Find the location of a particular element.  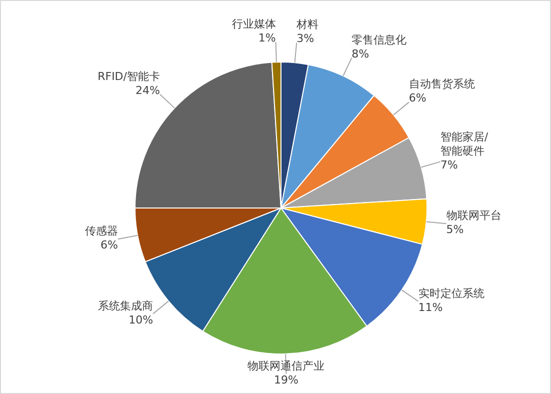

data-label: 8% is located at coordinates (361, 53).